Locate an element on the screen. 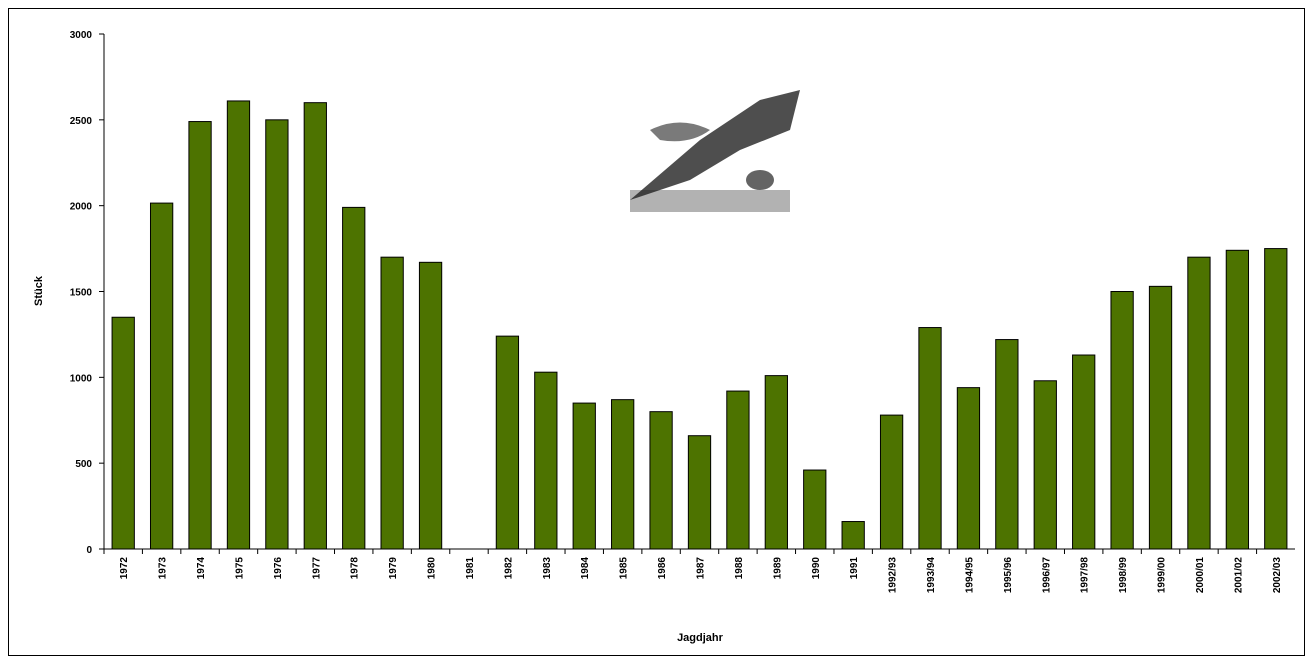 This screenshot has height=663, width=1313. x-tick-label: 2000/01 is located at coordinates (1200, 575).